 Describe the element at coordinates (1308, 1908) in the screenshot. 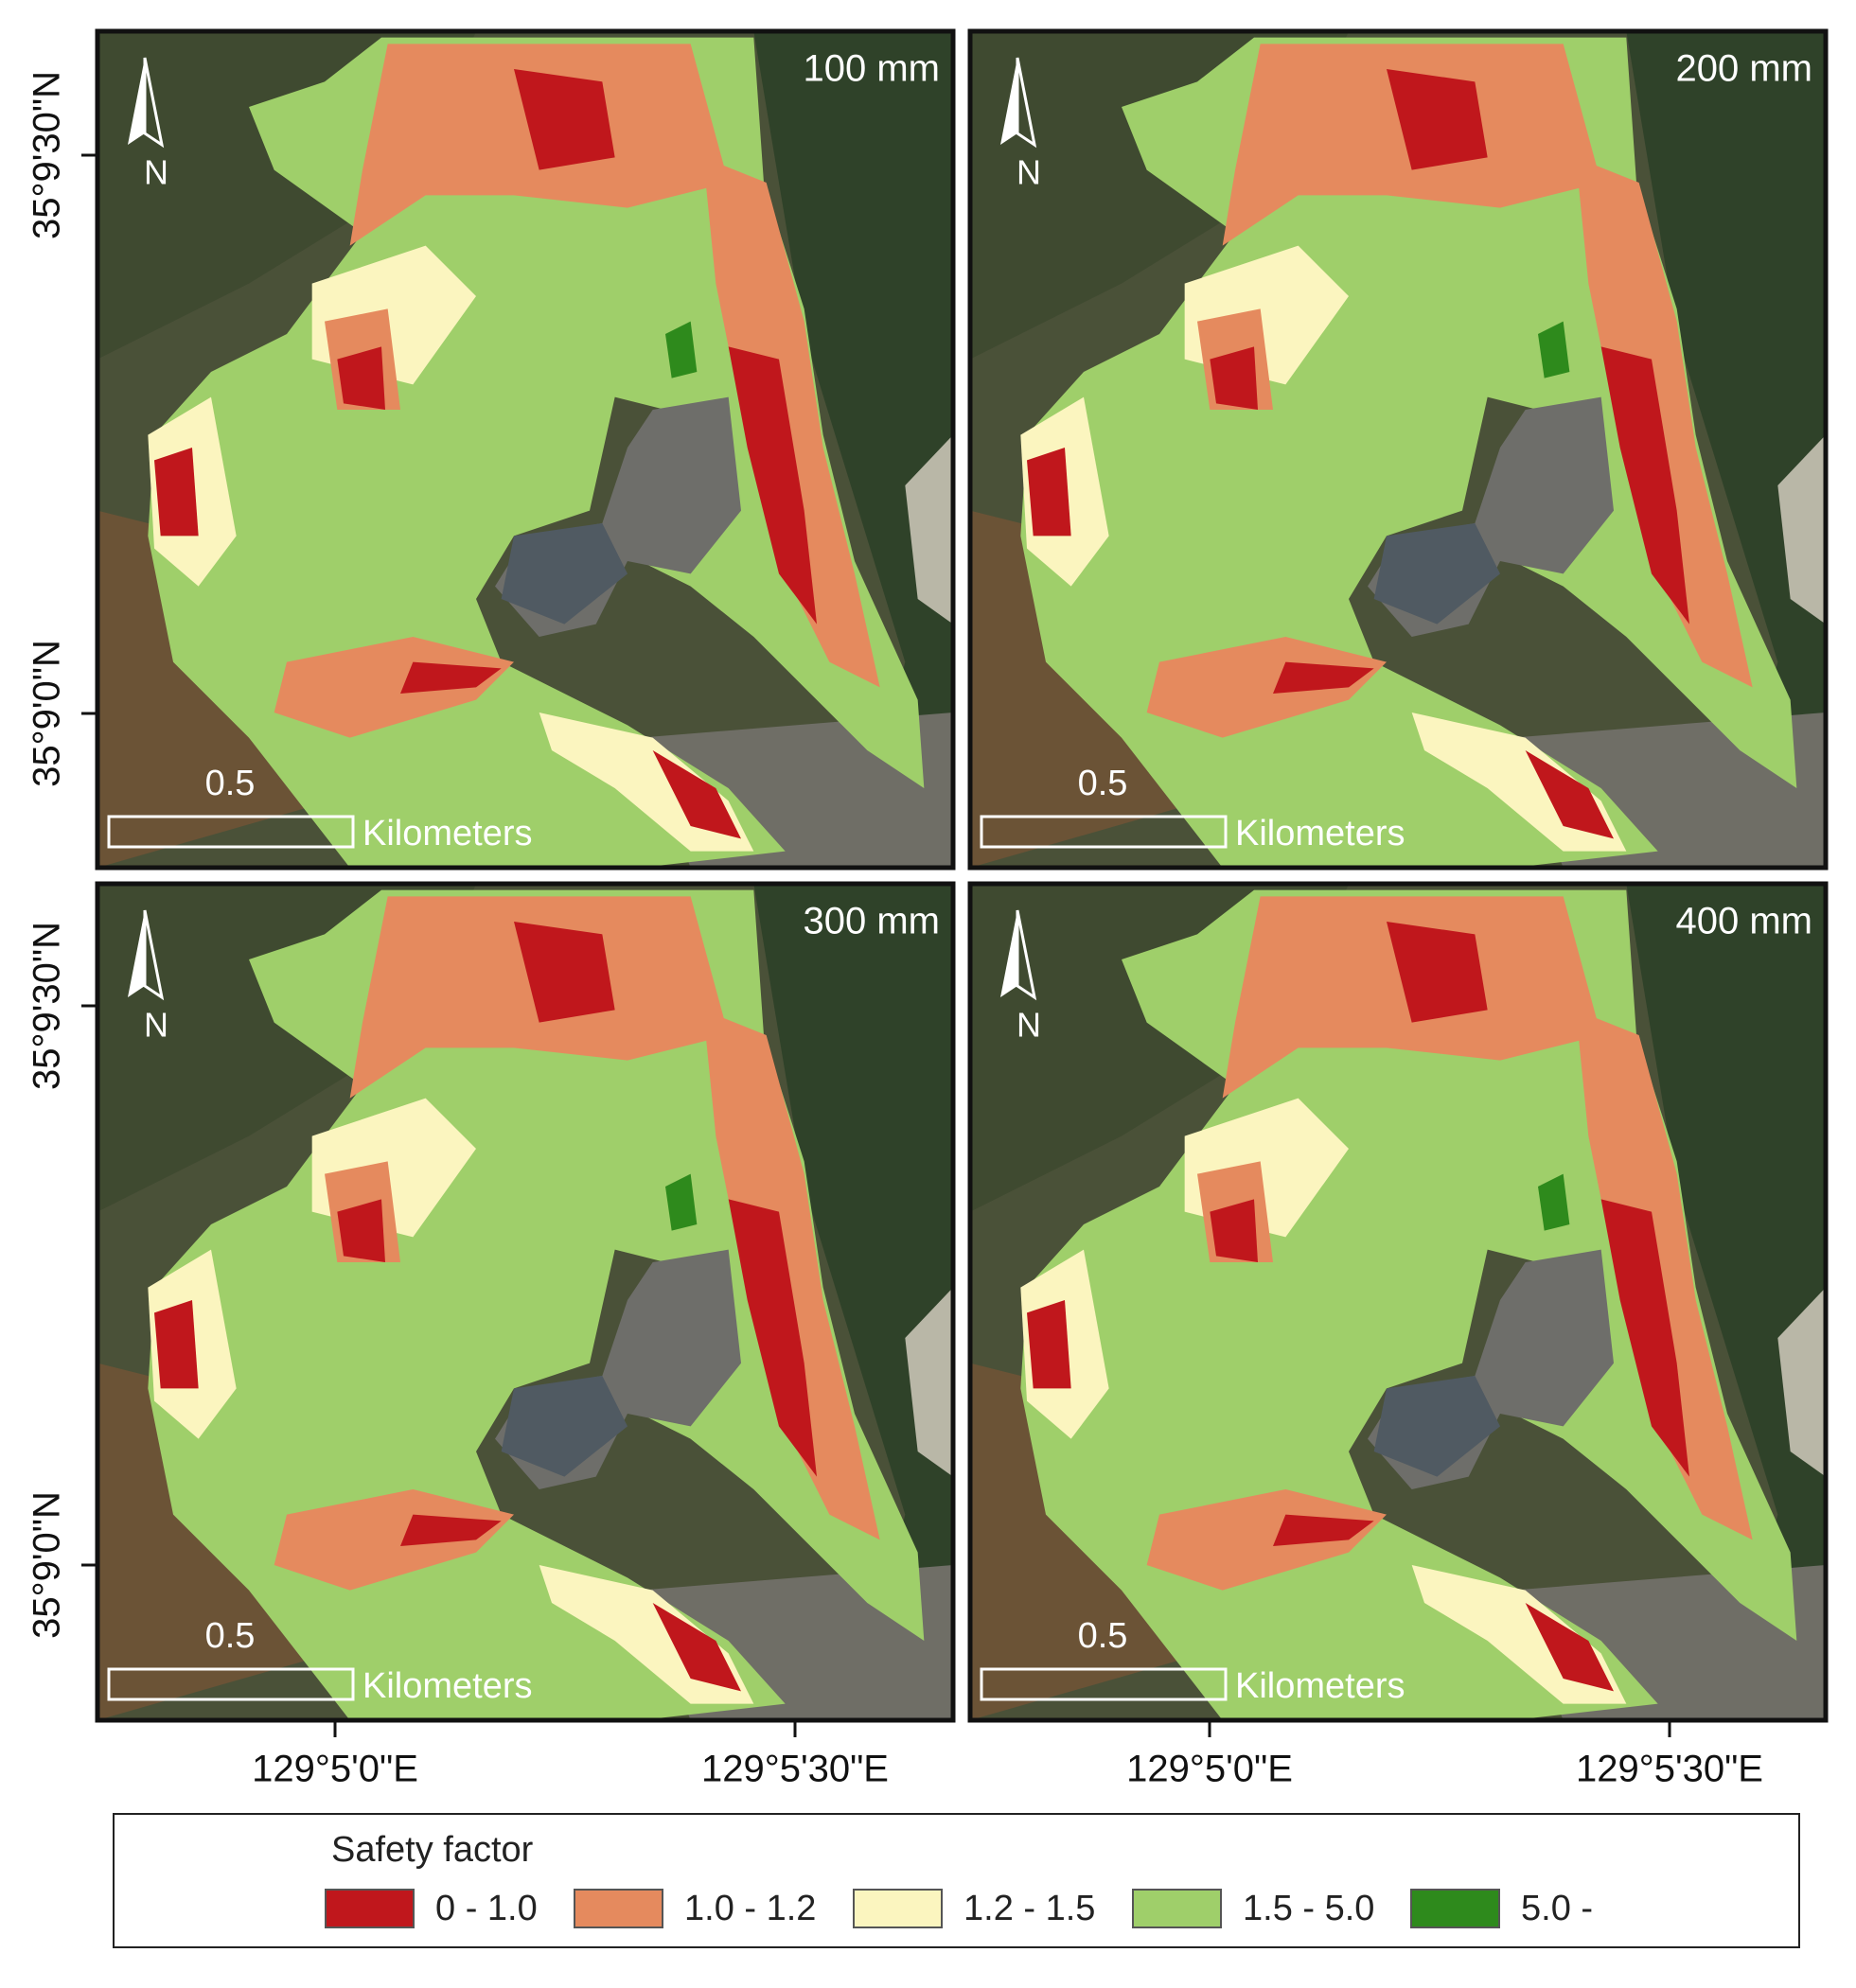

I see `legend-label: 1.5 - 5.0` at that location.